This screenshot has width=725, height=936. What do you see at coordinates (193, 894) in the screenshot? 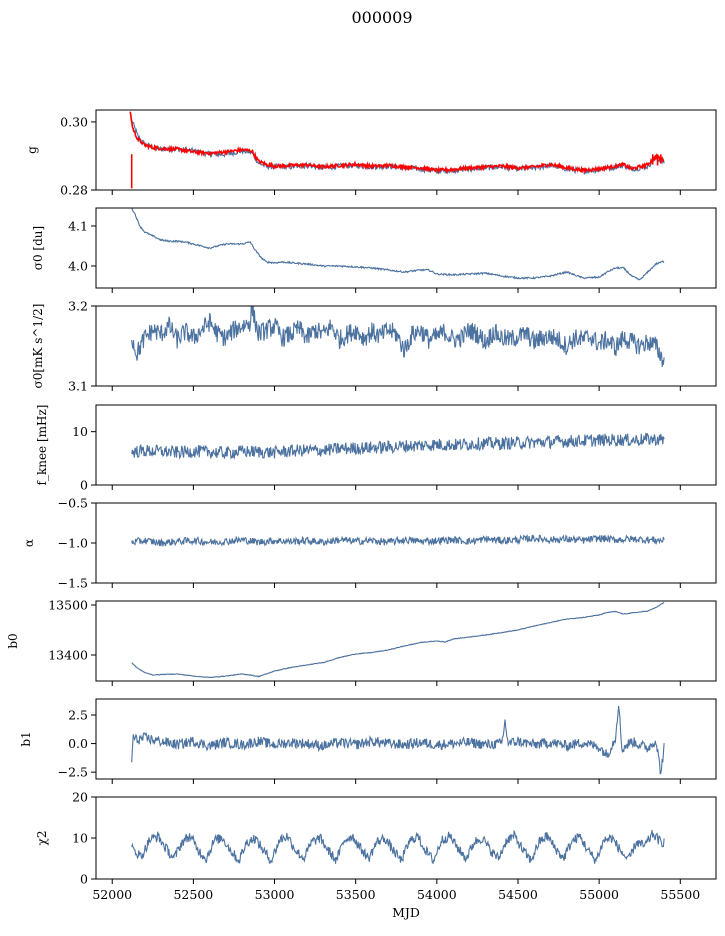
I see `x-tick-label: 52500` at bounding box center [193, 894].